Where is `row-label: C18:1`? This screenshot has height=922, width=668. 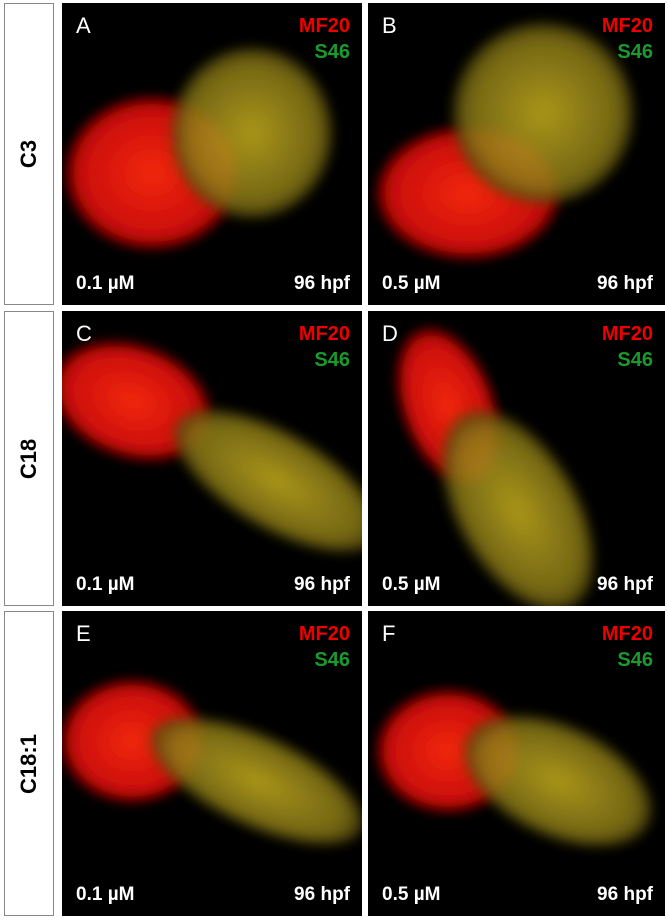 row-label: C18:1 is located at coordinates (28, 763).